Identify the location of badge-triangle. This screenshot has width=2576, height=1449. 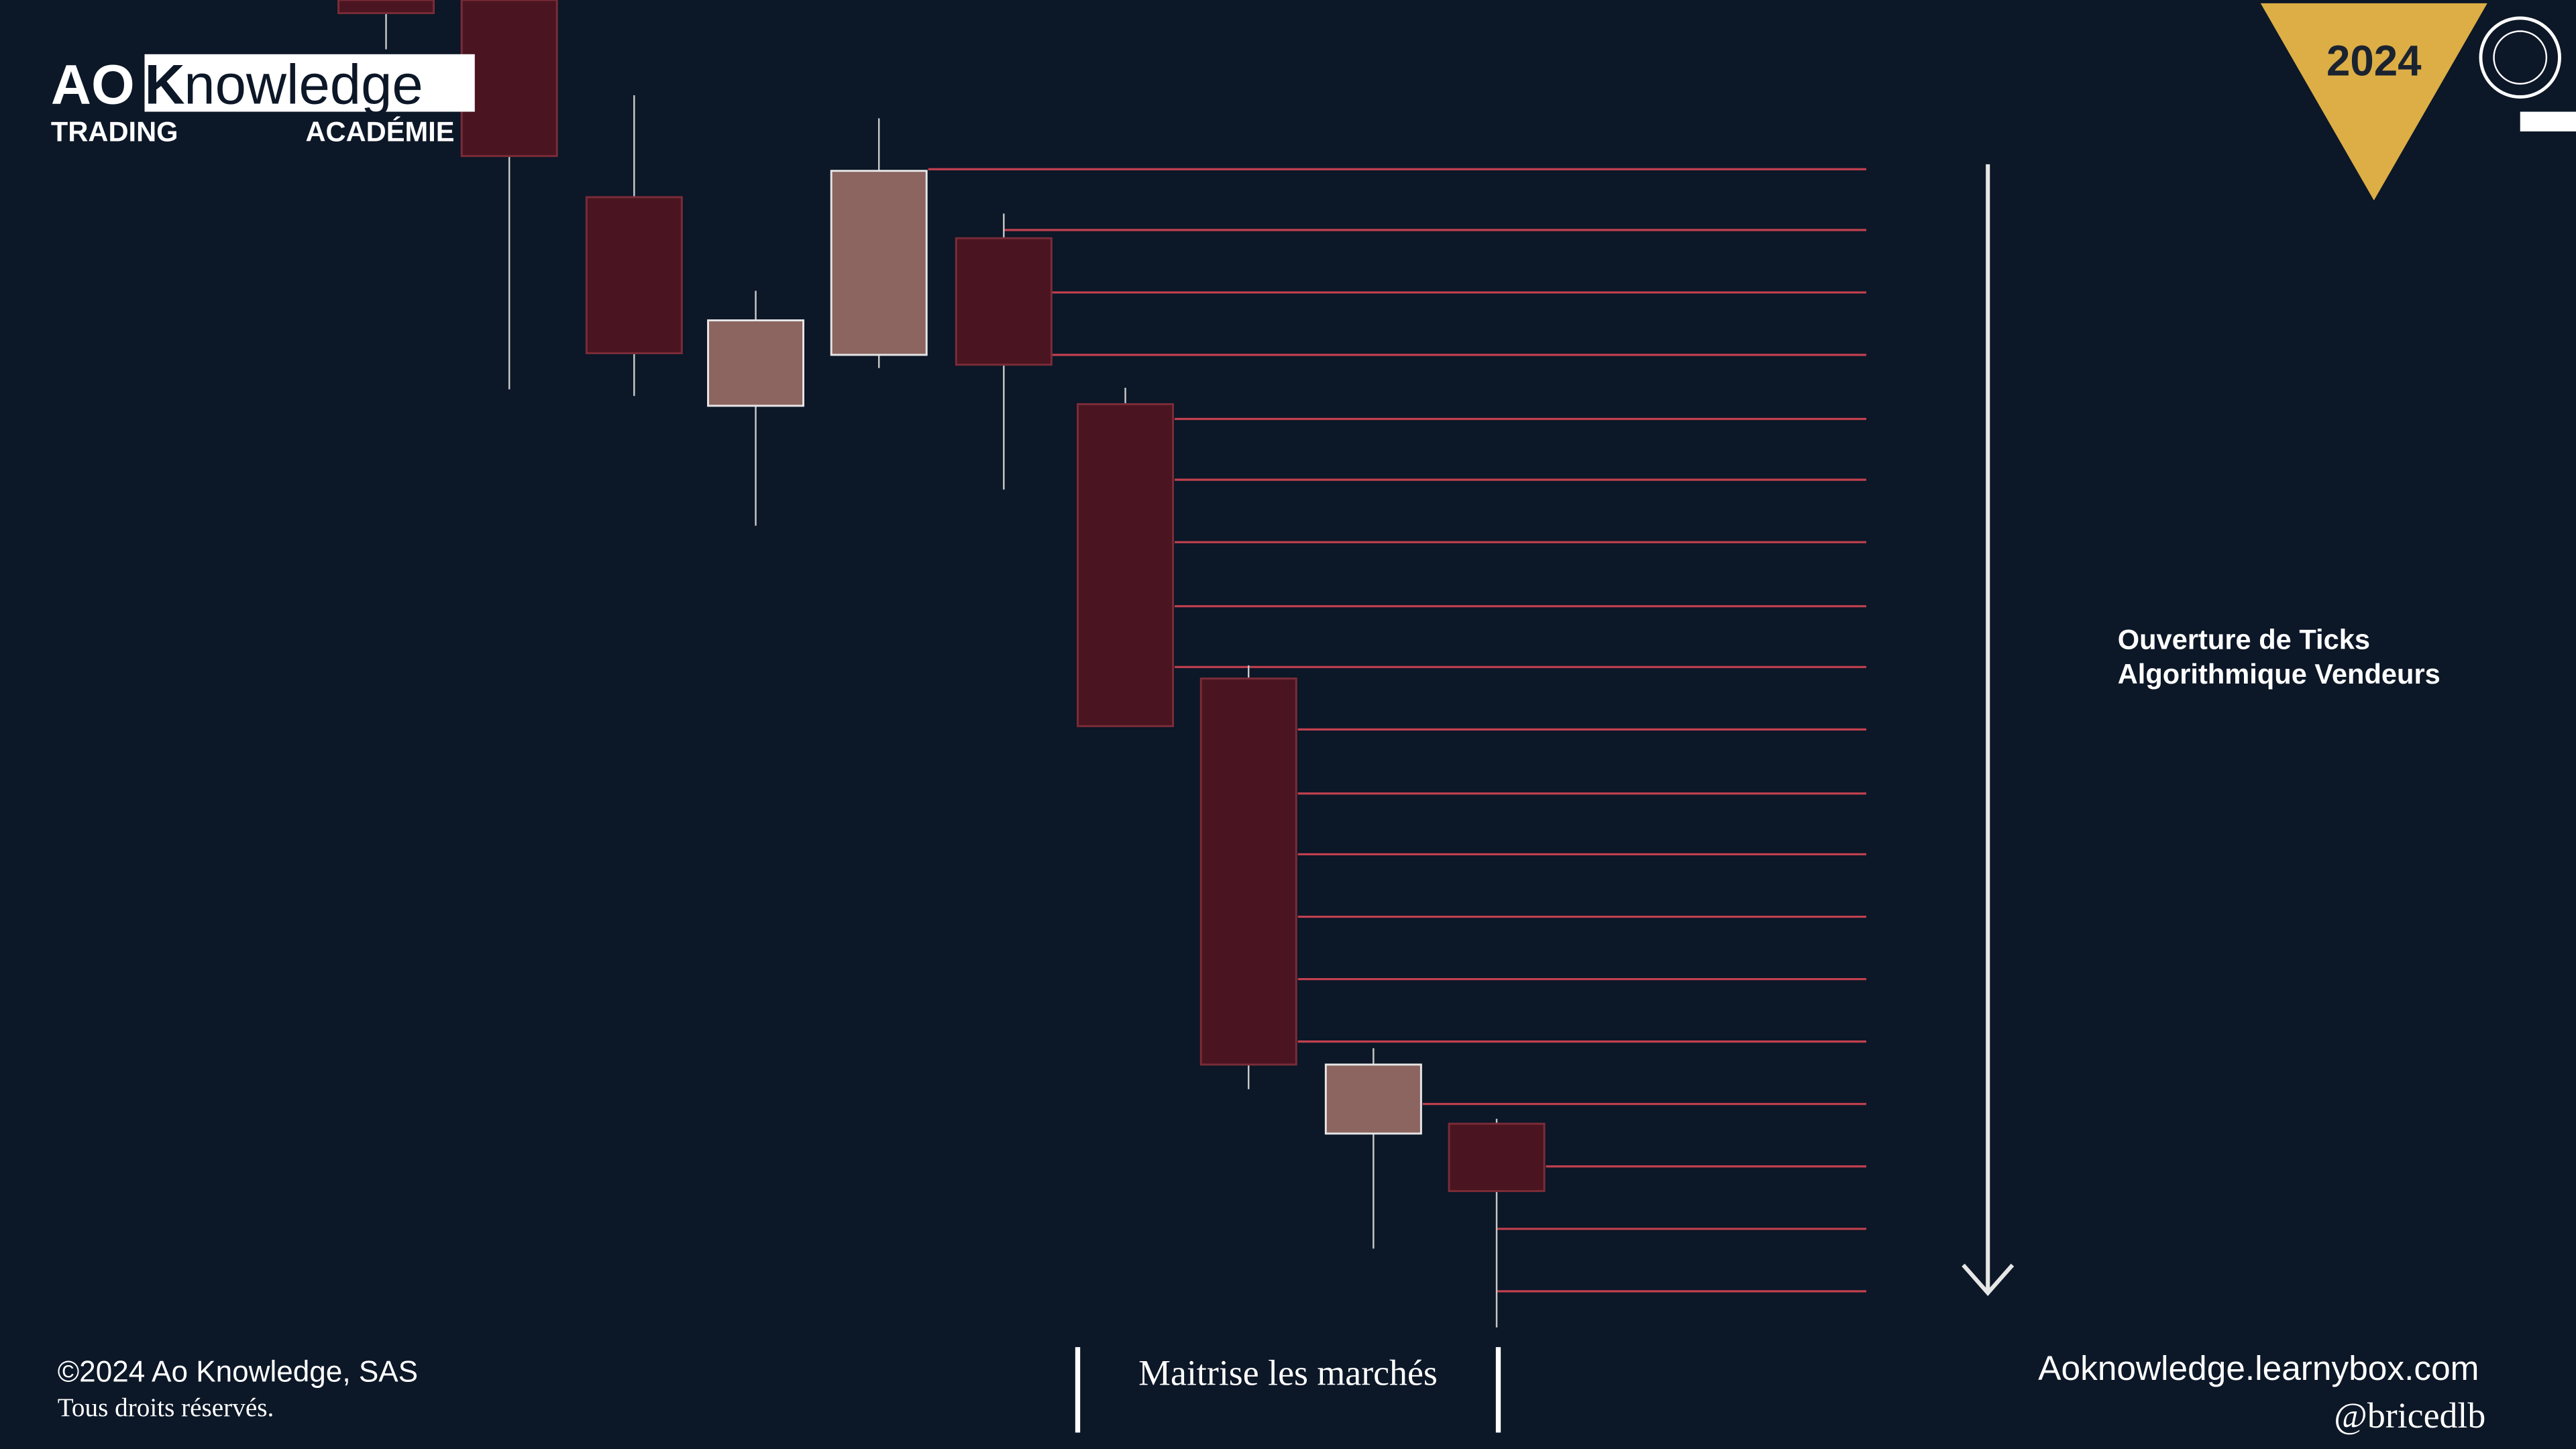
(2373, 102).